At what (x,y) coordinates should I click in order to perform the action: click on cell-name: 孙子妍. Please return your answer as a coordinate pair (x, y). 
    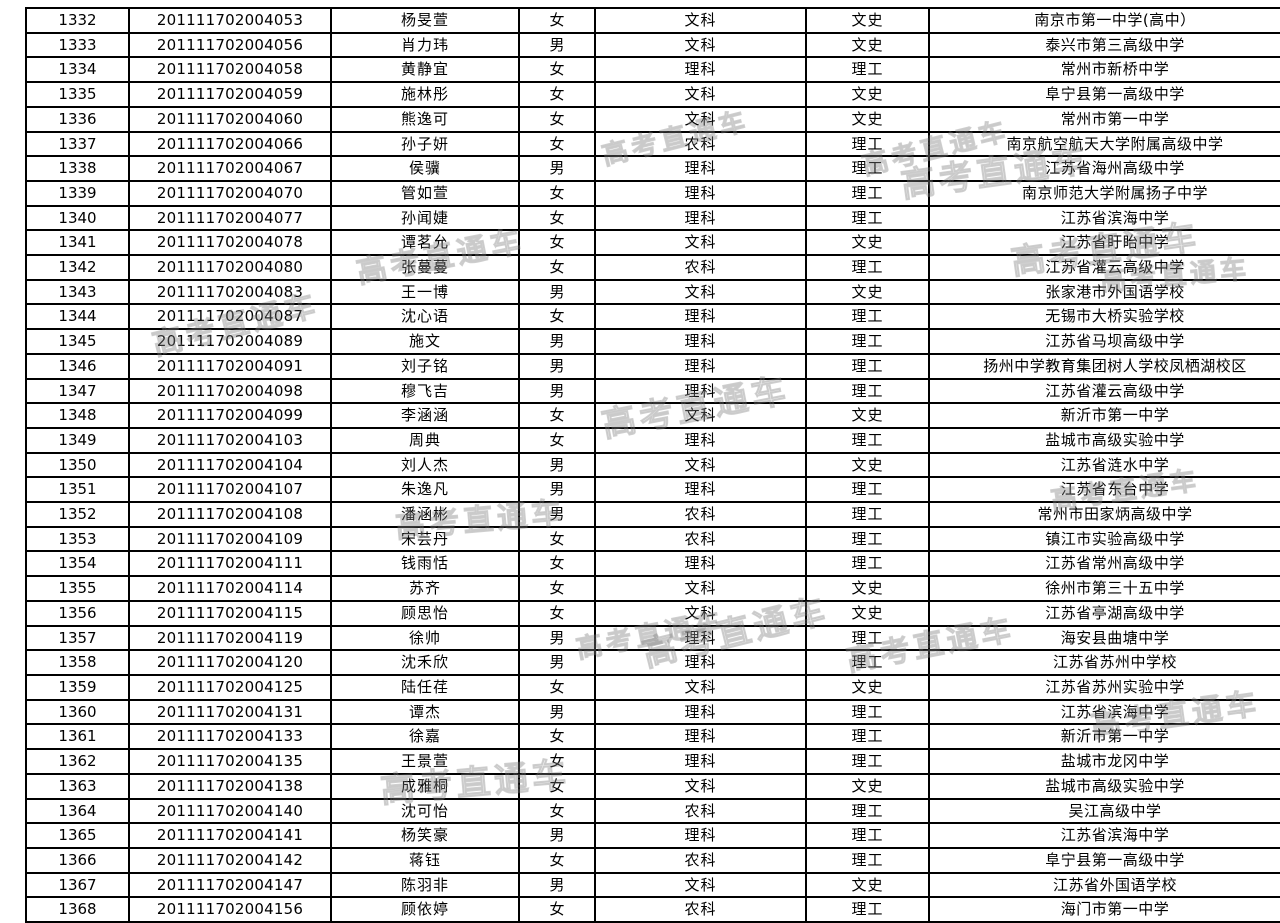
    Looking at the image, I should click on (425, 144).